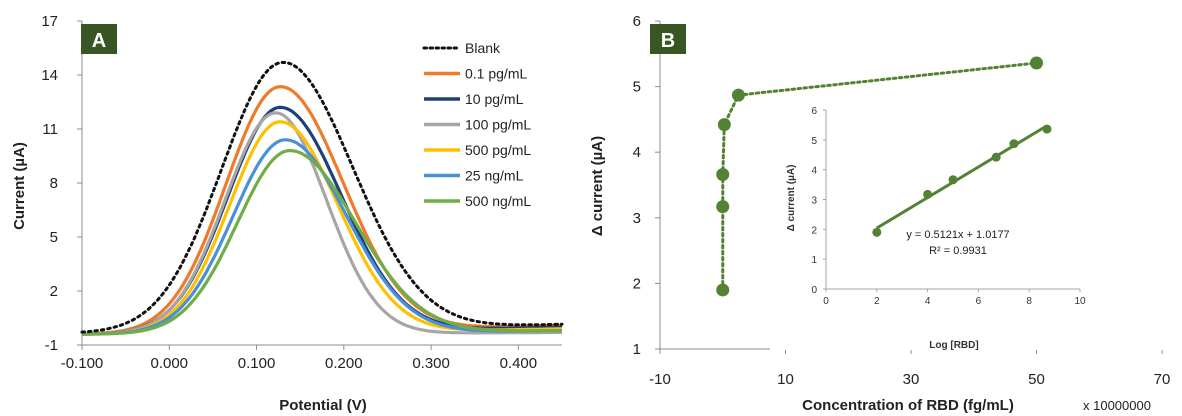 The width and height of the screenshot is (1182, 416). I want to click on panel-b-x-multiplier: x 10000000, so click(1117, 405).